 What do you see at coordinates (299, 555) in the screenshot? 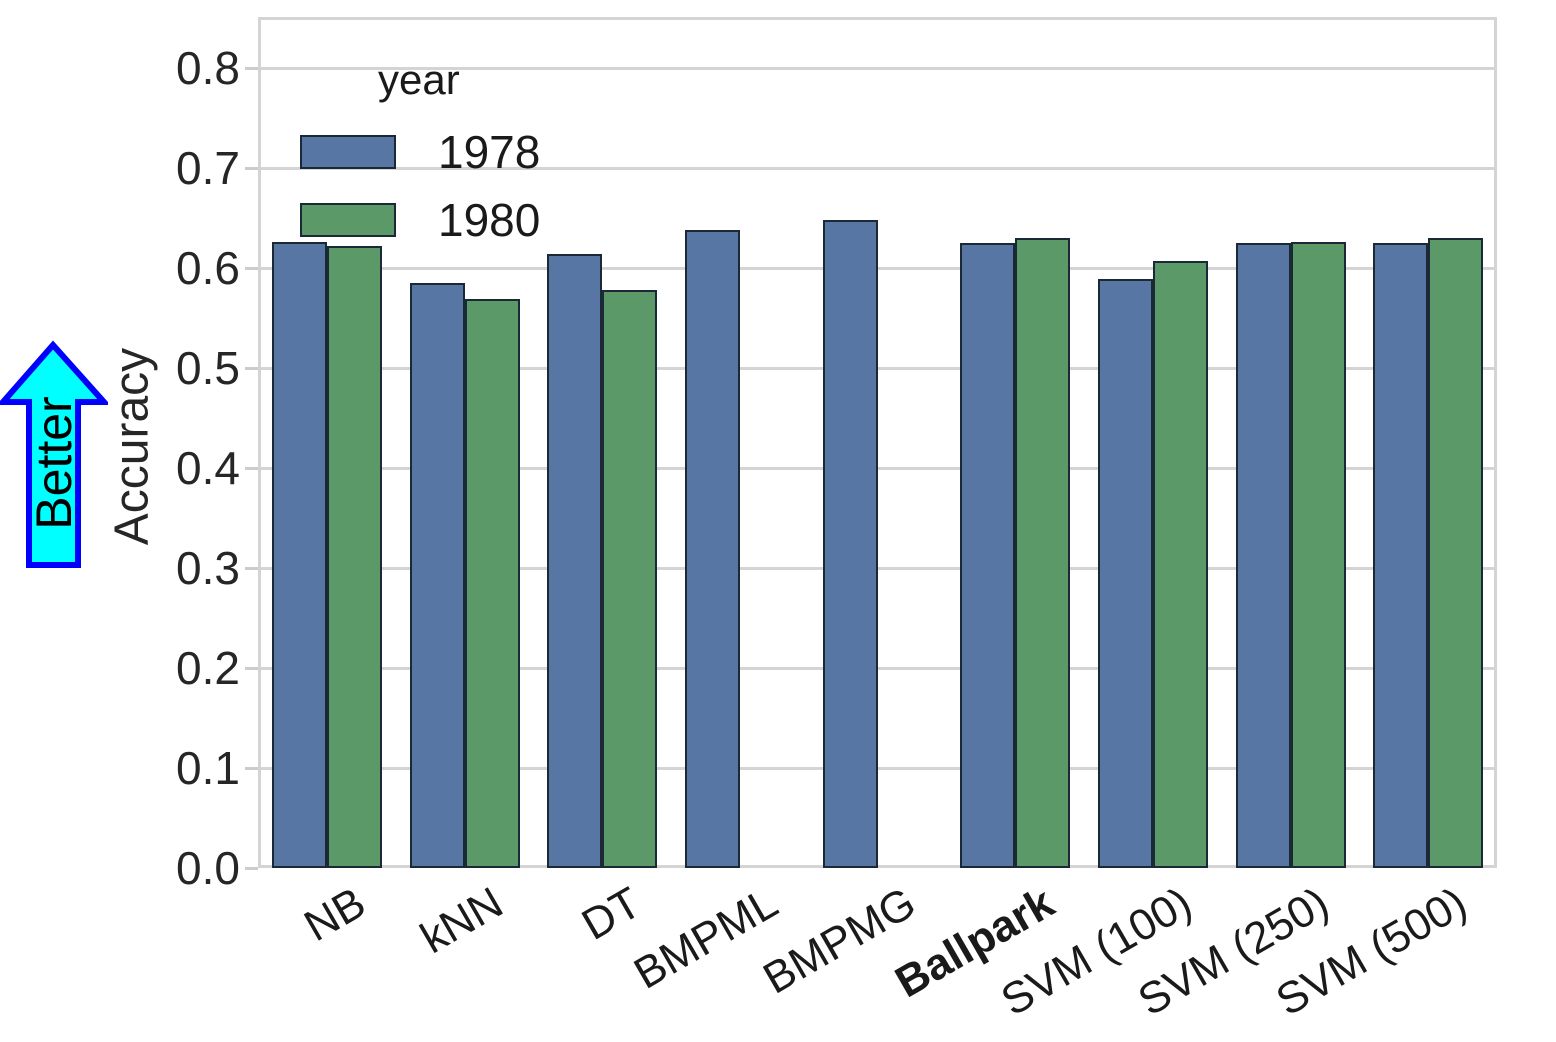
I see `bar-1978-NB` at bounding box center [299, 555].